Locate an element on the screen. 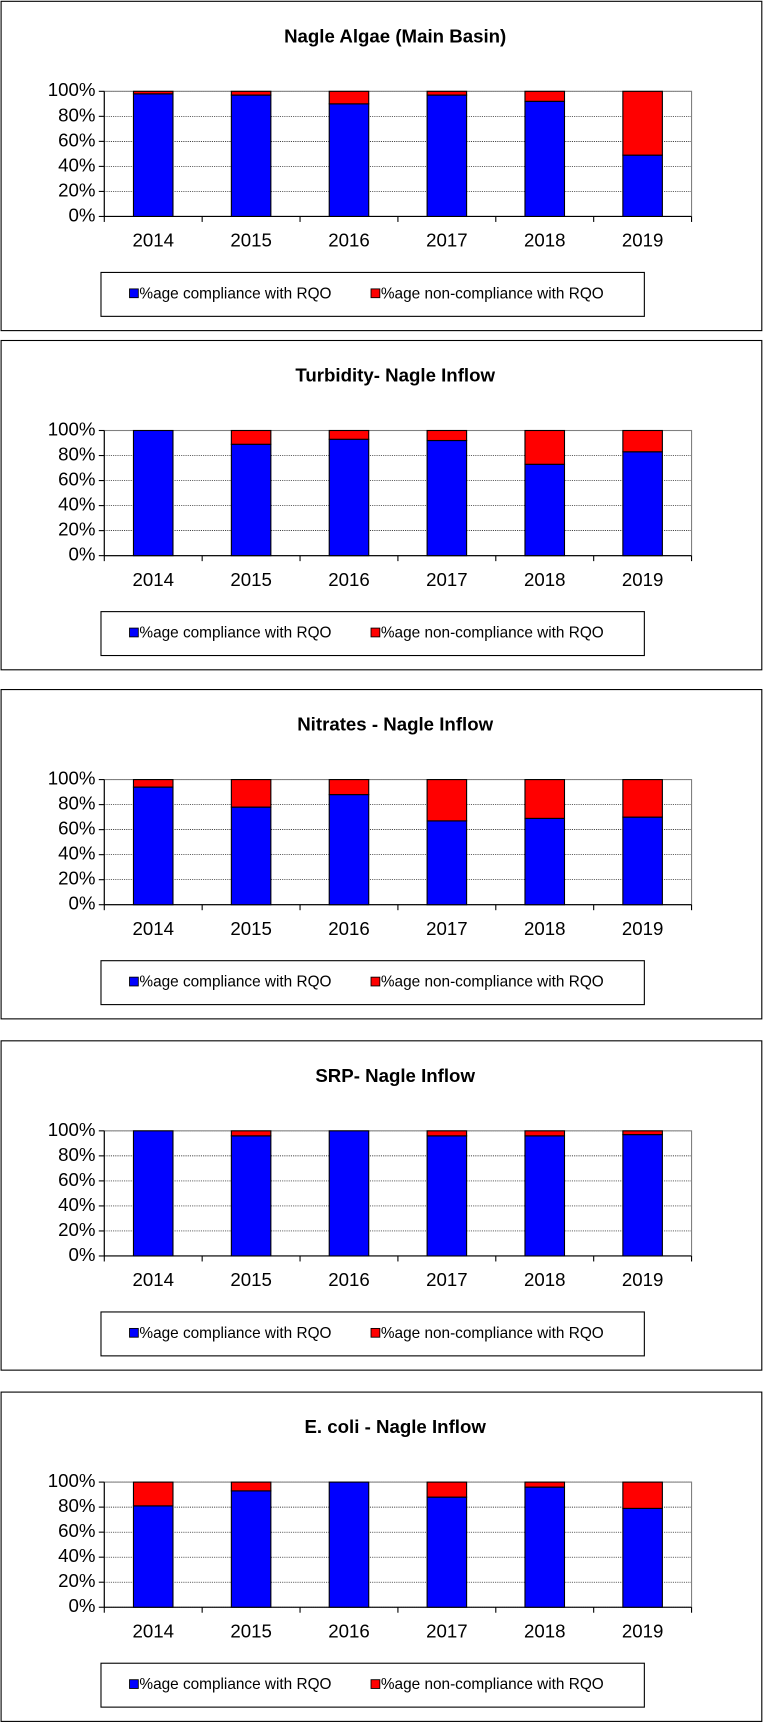 The width and height of the screenshot is (764, 1726). chart-title: Turbidity- Nagle Inflow is located at coordinates (395, 375).